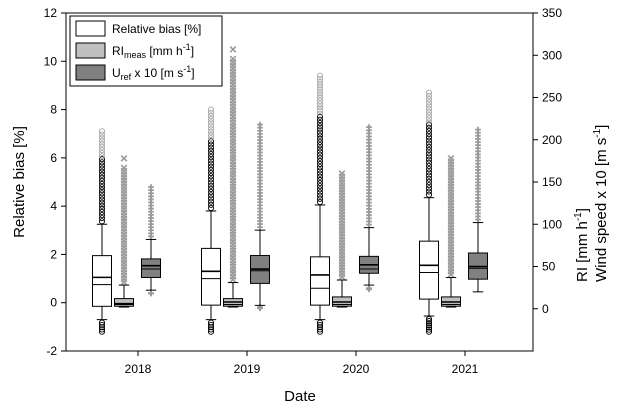 The width and height of the screenshot is (620, 408). What do you see at coordinates (192, 73) in the screenshot?
I see `legend-label-u-ref-end: ]` at bounding box center [192, 73].